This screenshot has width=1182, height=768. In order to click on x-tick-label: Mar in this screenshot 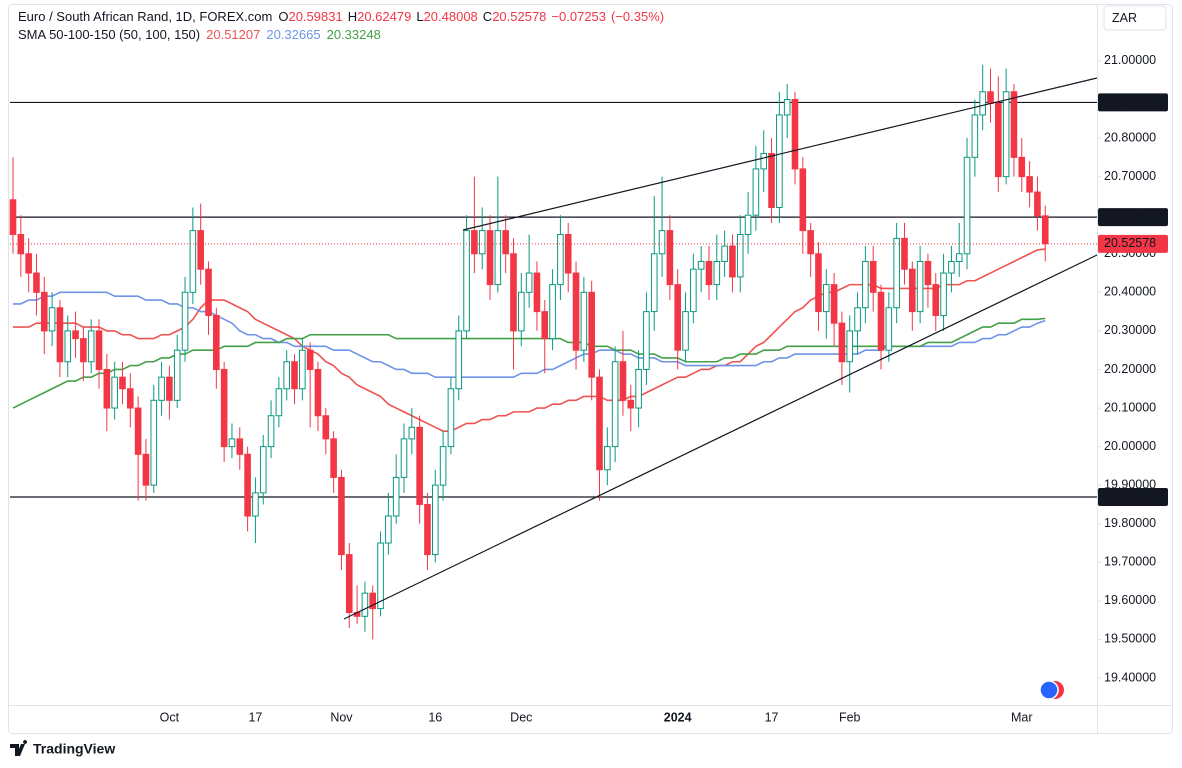, I will do `click(1022, 717)`.